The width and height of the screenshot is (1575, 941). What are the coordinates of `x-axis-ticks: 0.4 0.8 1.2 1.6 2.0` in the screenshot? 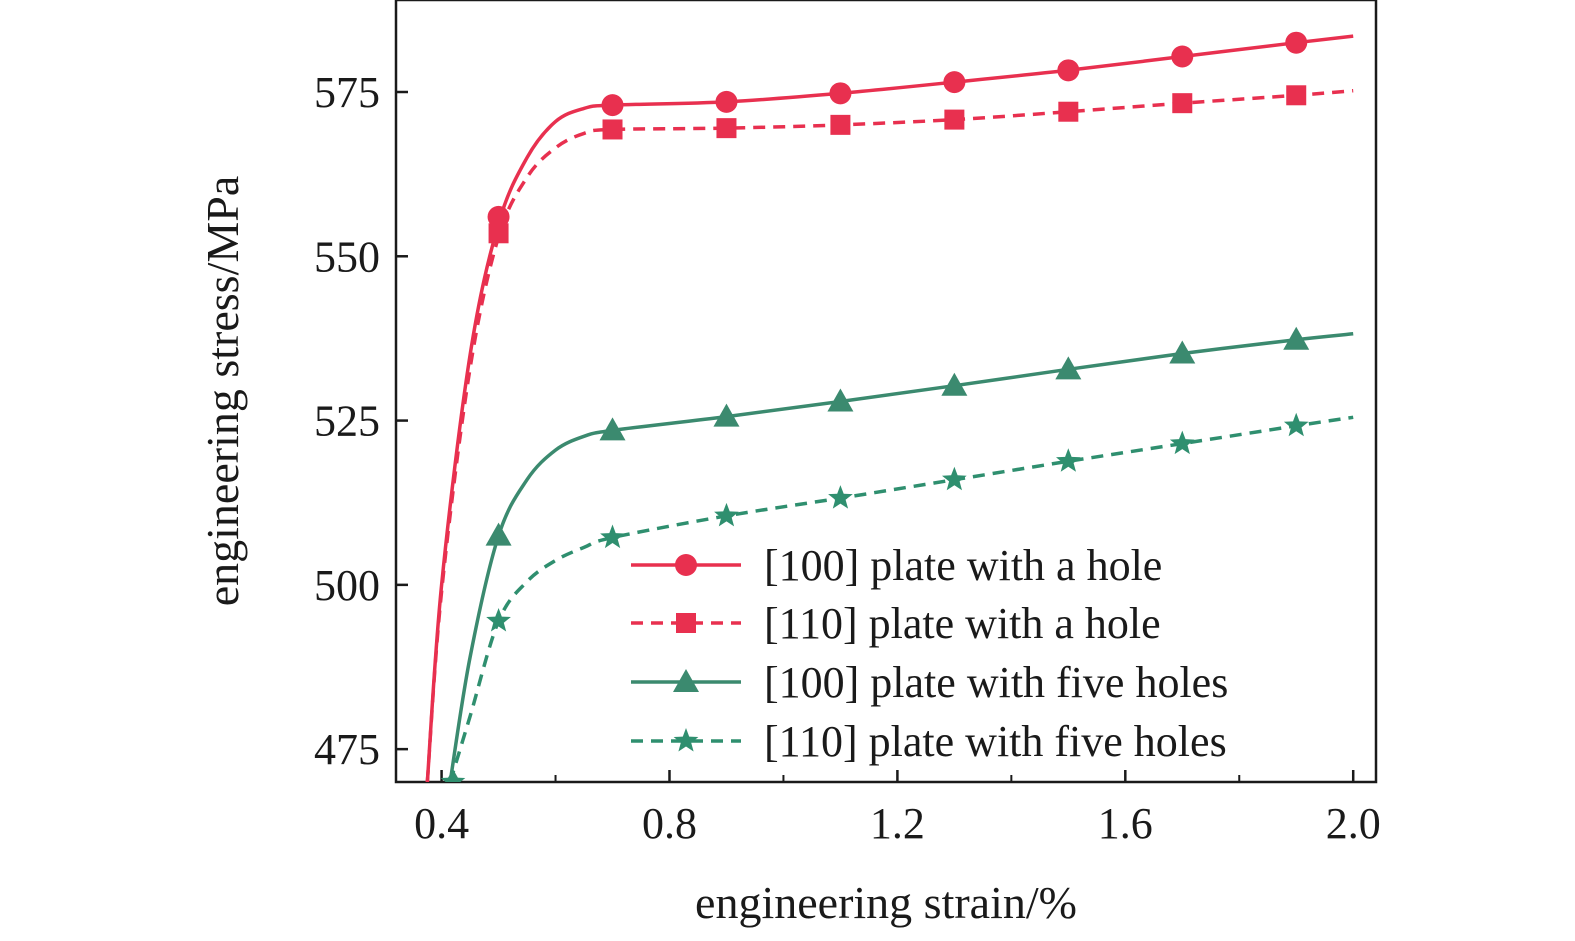 It's located at (897, 809).